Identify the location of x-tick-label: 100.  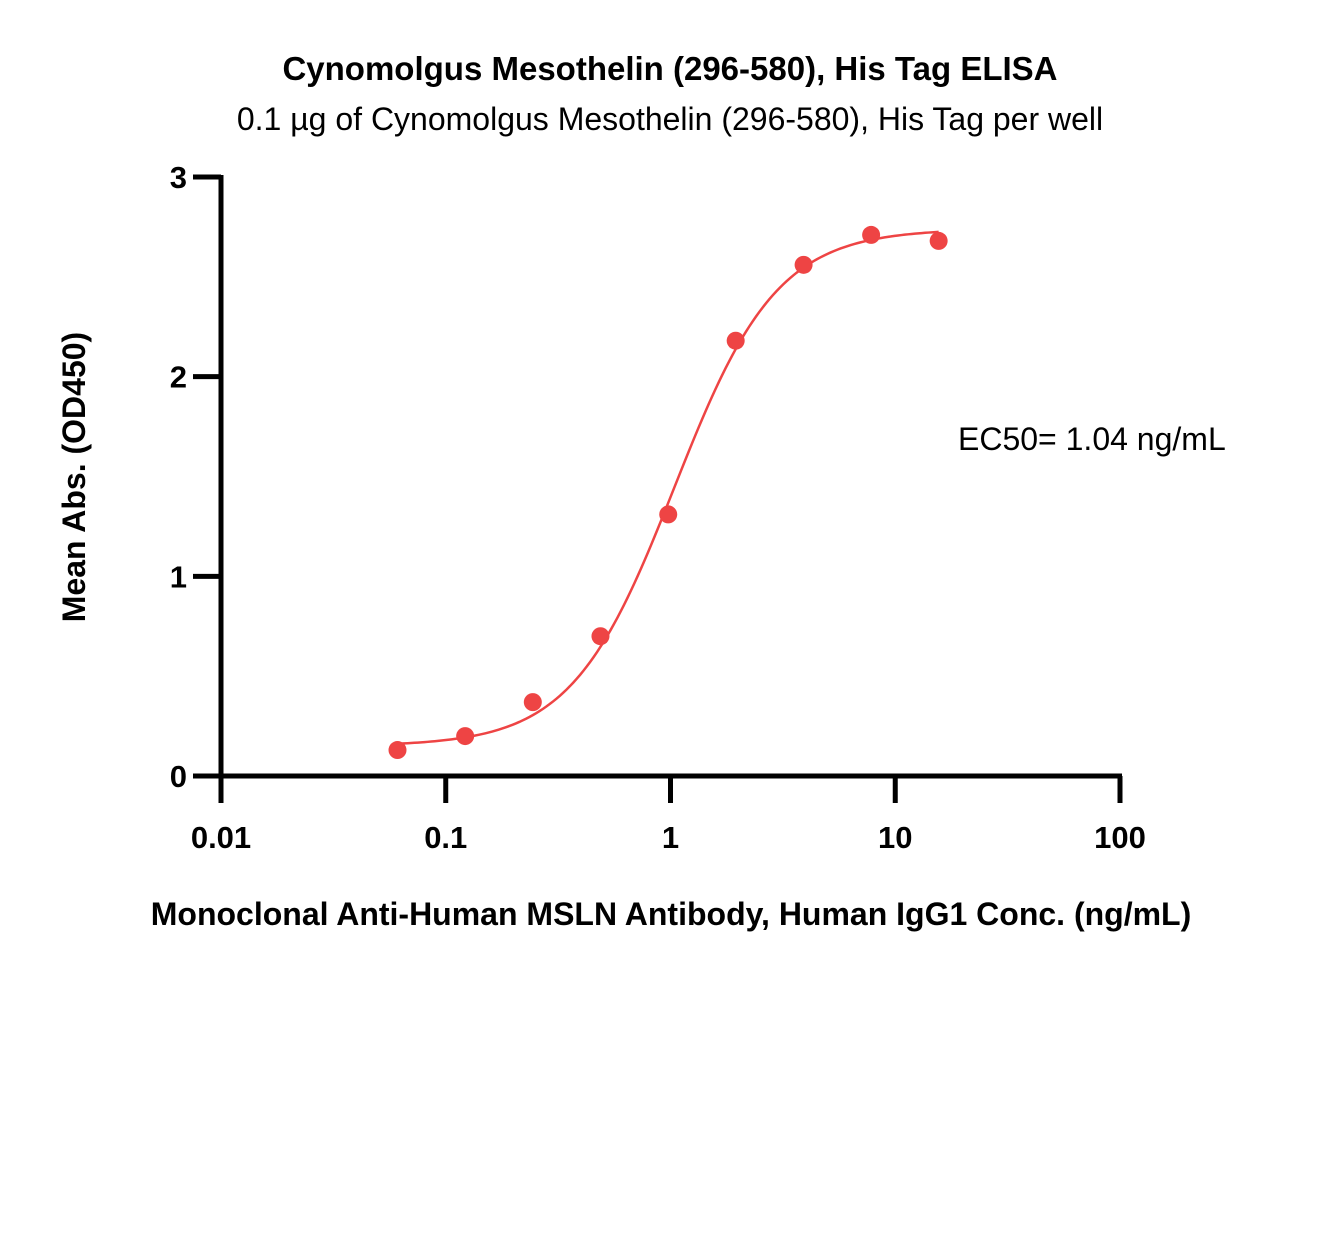
(1120, 837).